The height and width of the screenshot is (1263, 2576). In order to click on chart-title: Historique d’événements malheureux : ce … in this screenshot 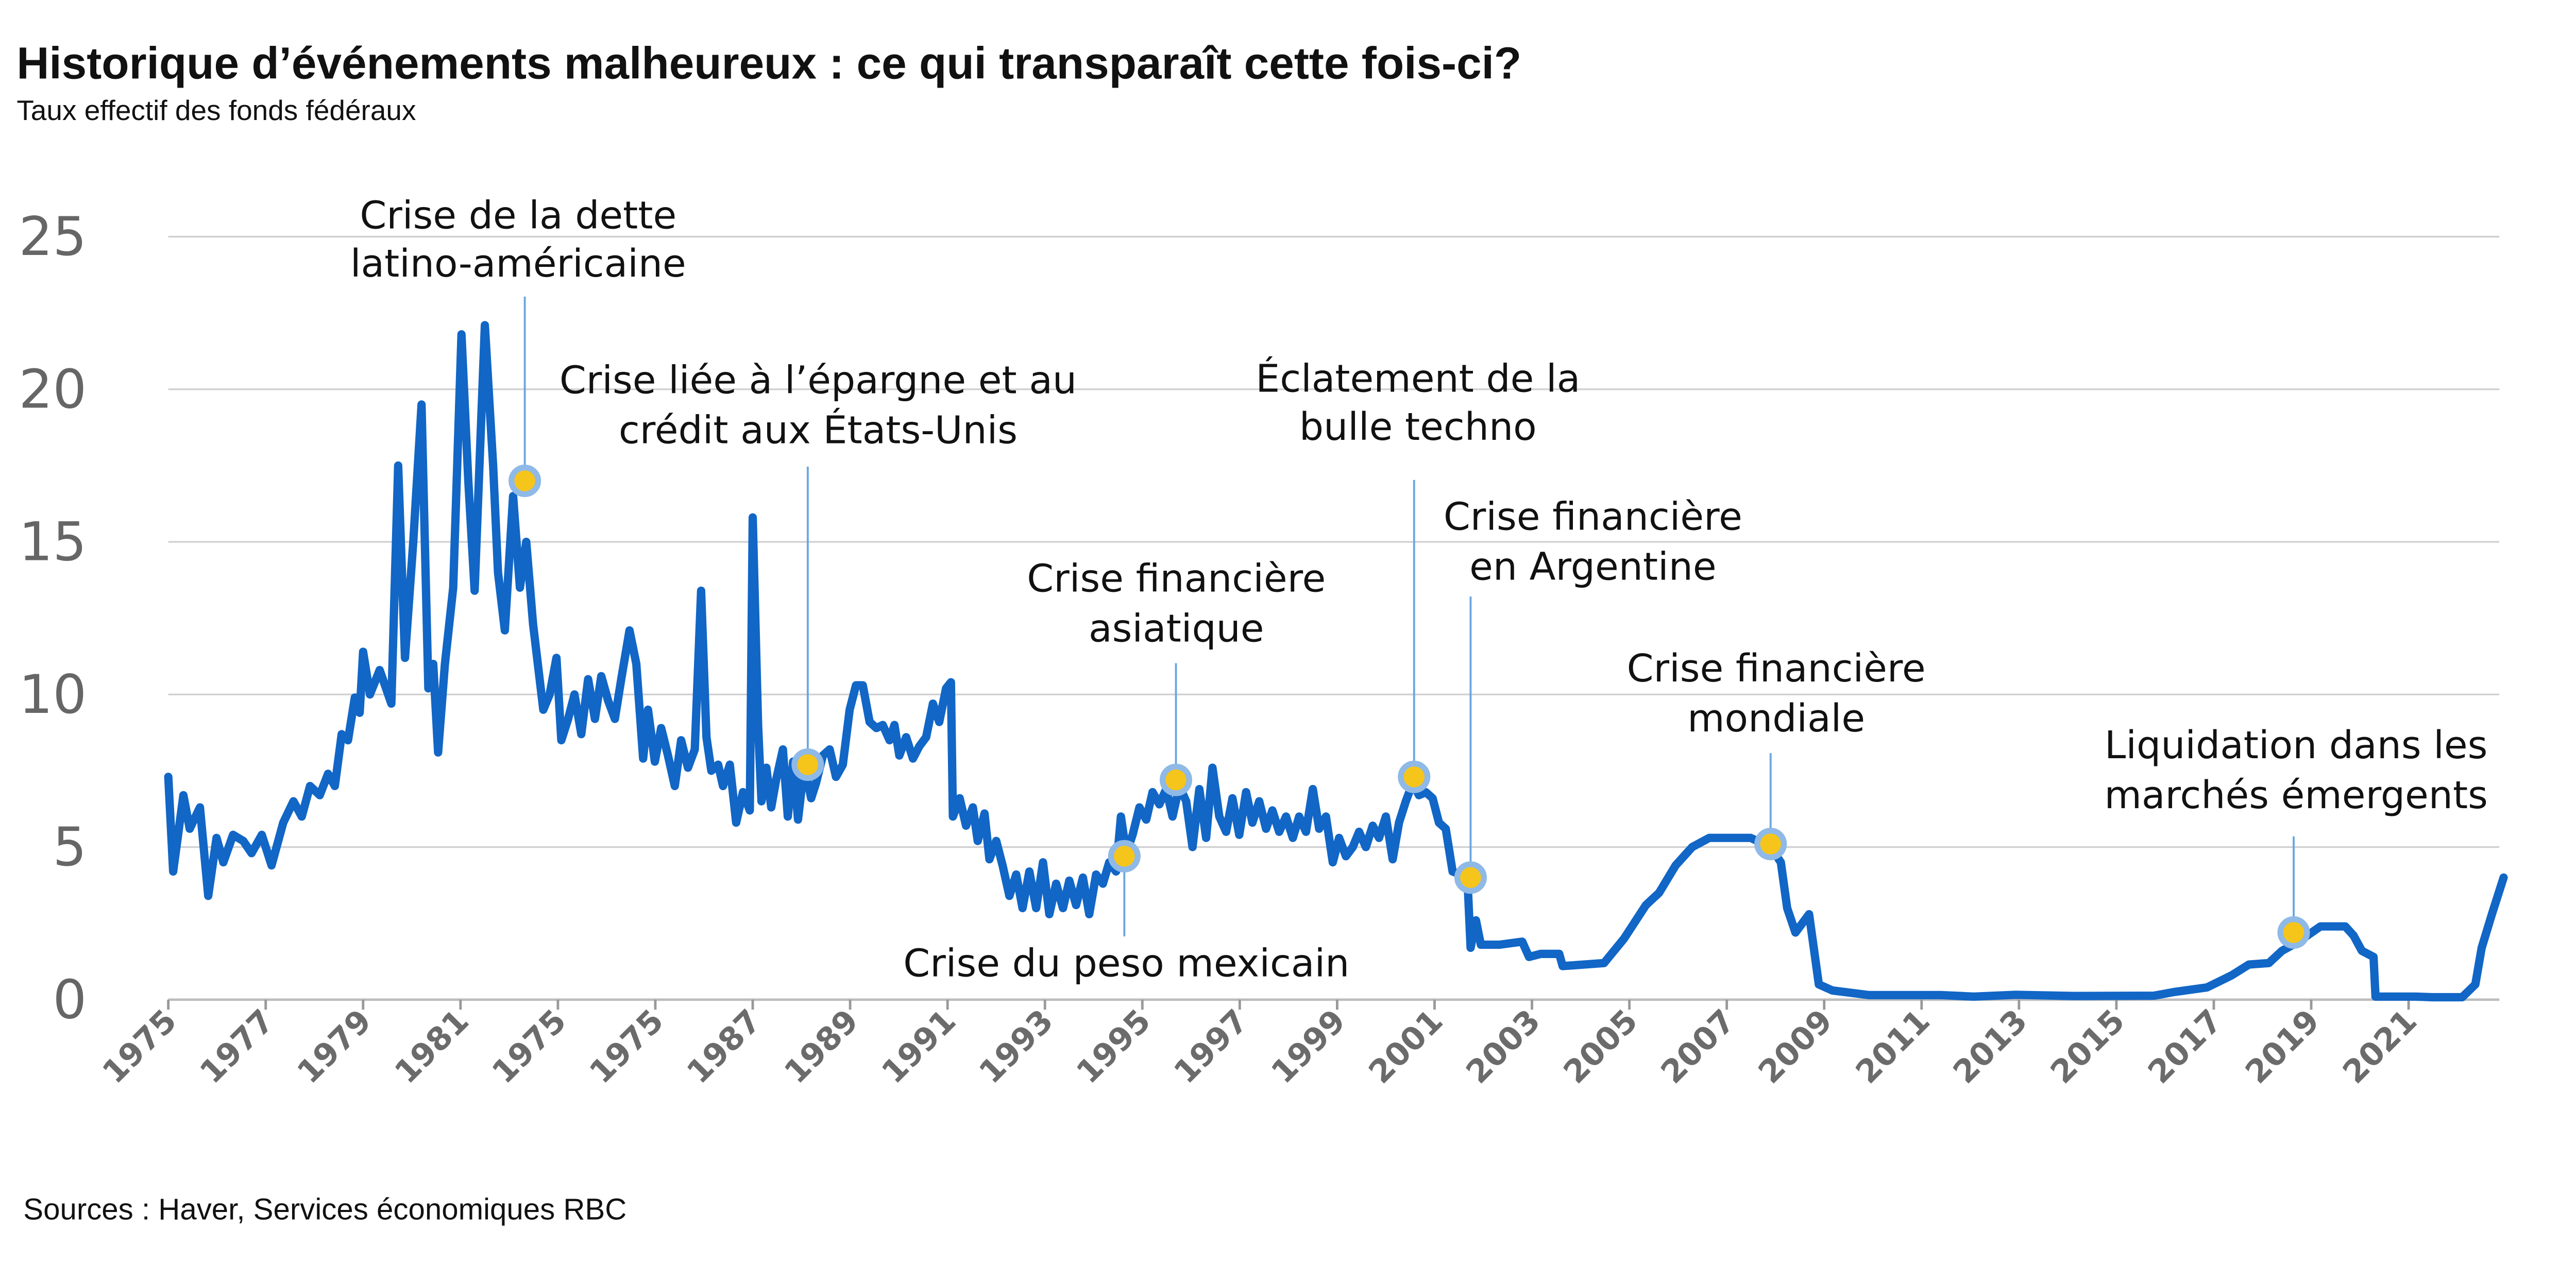, I will do `click(768, 63)`.